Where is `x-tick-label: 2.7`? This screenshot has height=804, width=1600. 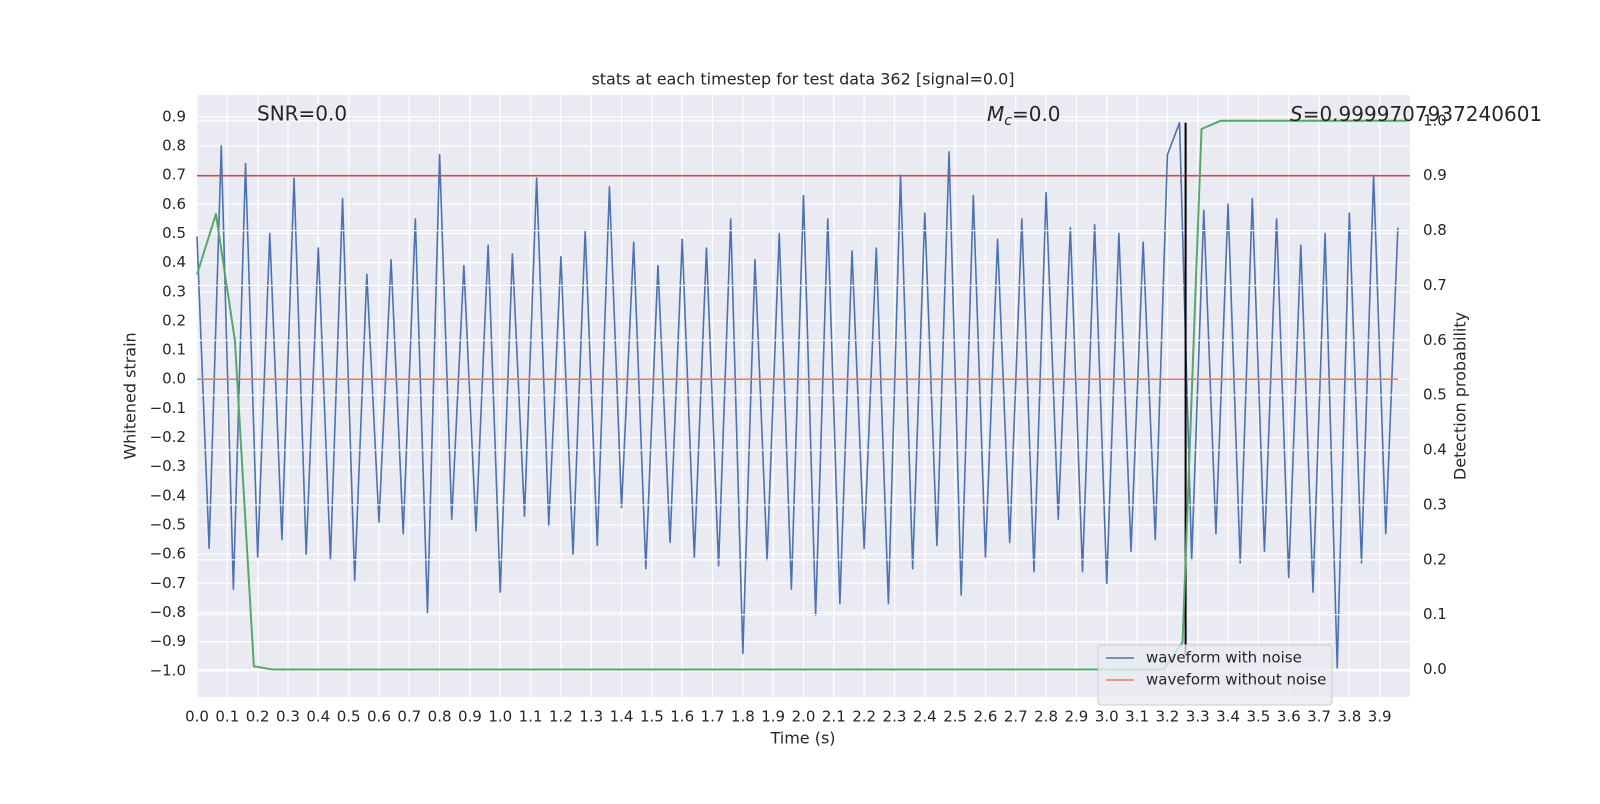 x-tick-label: 2.7 is located at coordinates (1016, 717).